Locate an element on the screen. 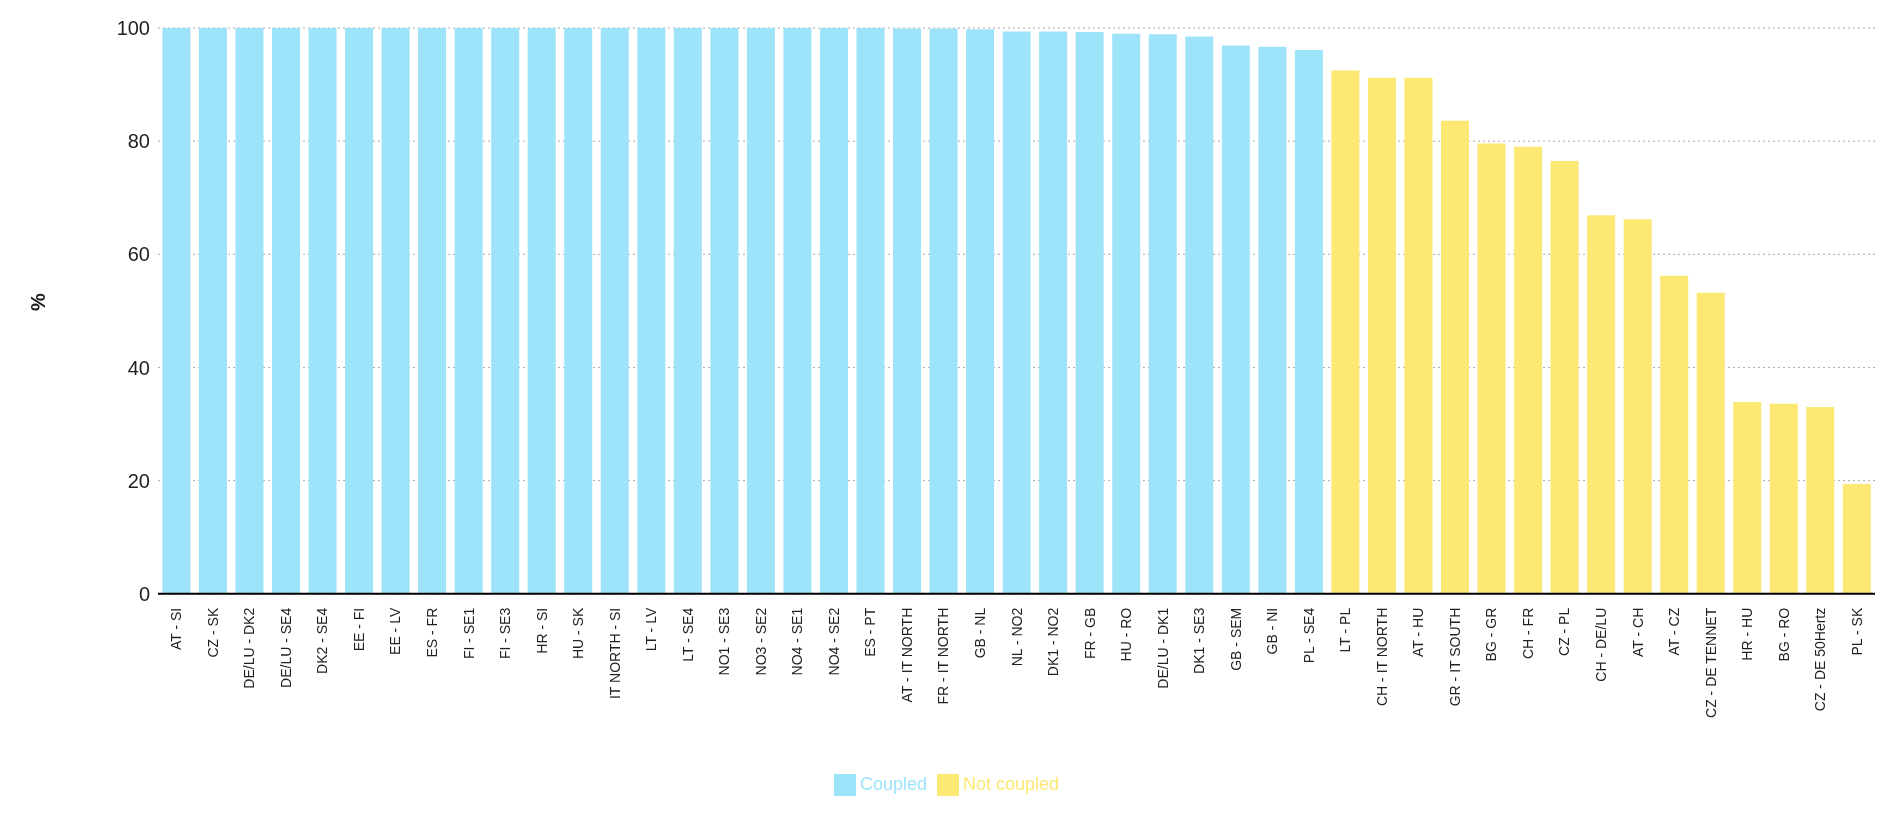  x-tick-label: NO4 - SE2 is located at coordinates (833, 641).